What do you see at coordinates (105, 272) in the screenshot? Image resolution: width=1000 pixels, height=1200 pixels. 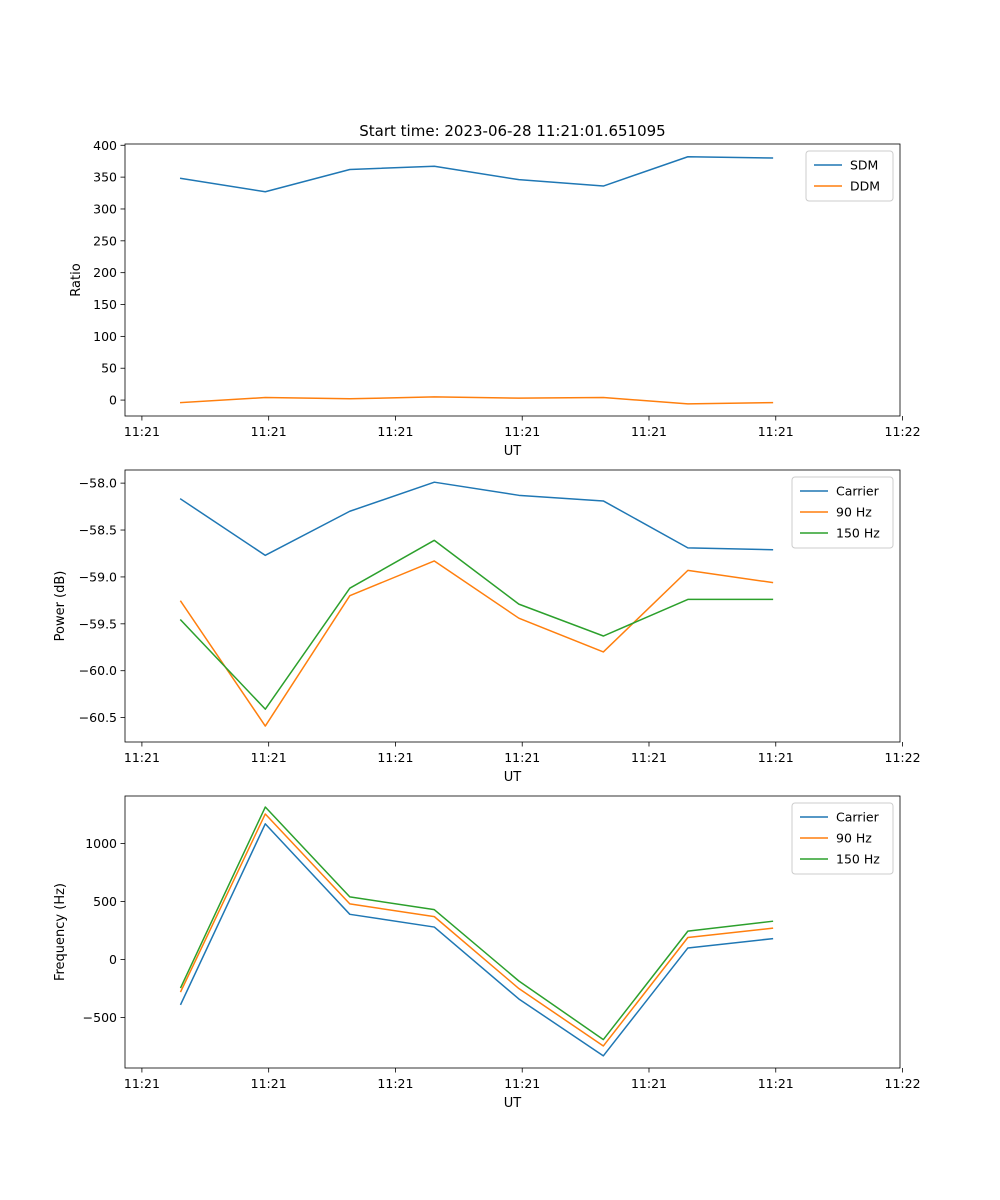 I see `y-tick-label: 200` at bounding box center [105, 272].